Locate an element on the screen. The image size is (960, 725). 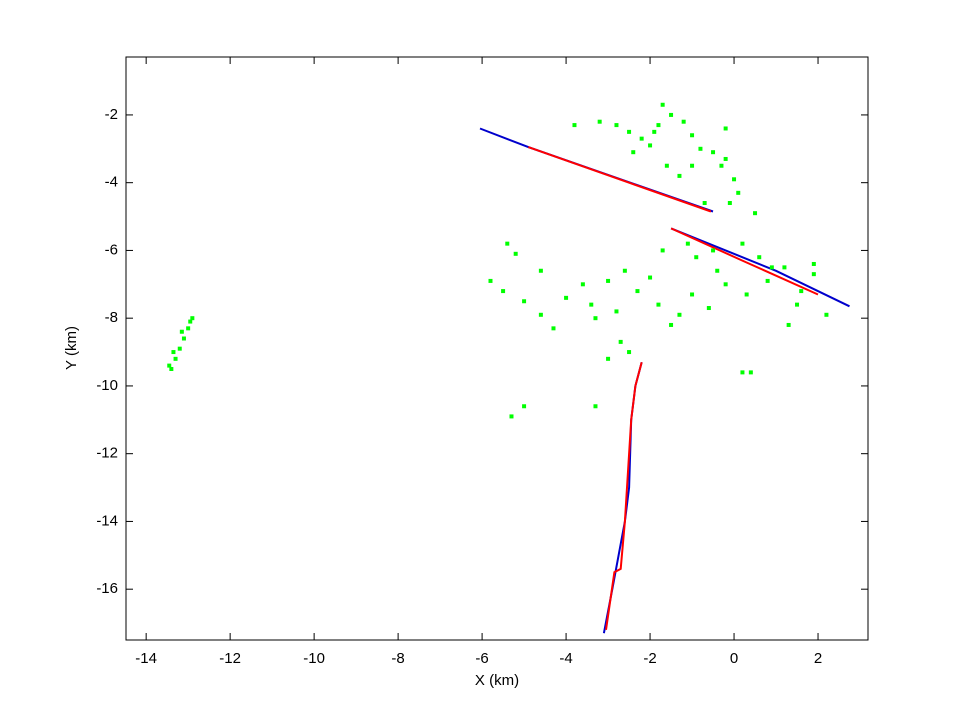
y-tick-label: -2 is located at coordinates (111, 114).